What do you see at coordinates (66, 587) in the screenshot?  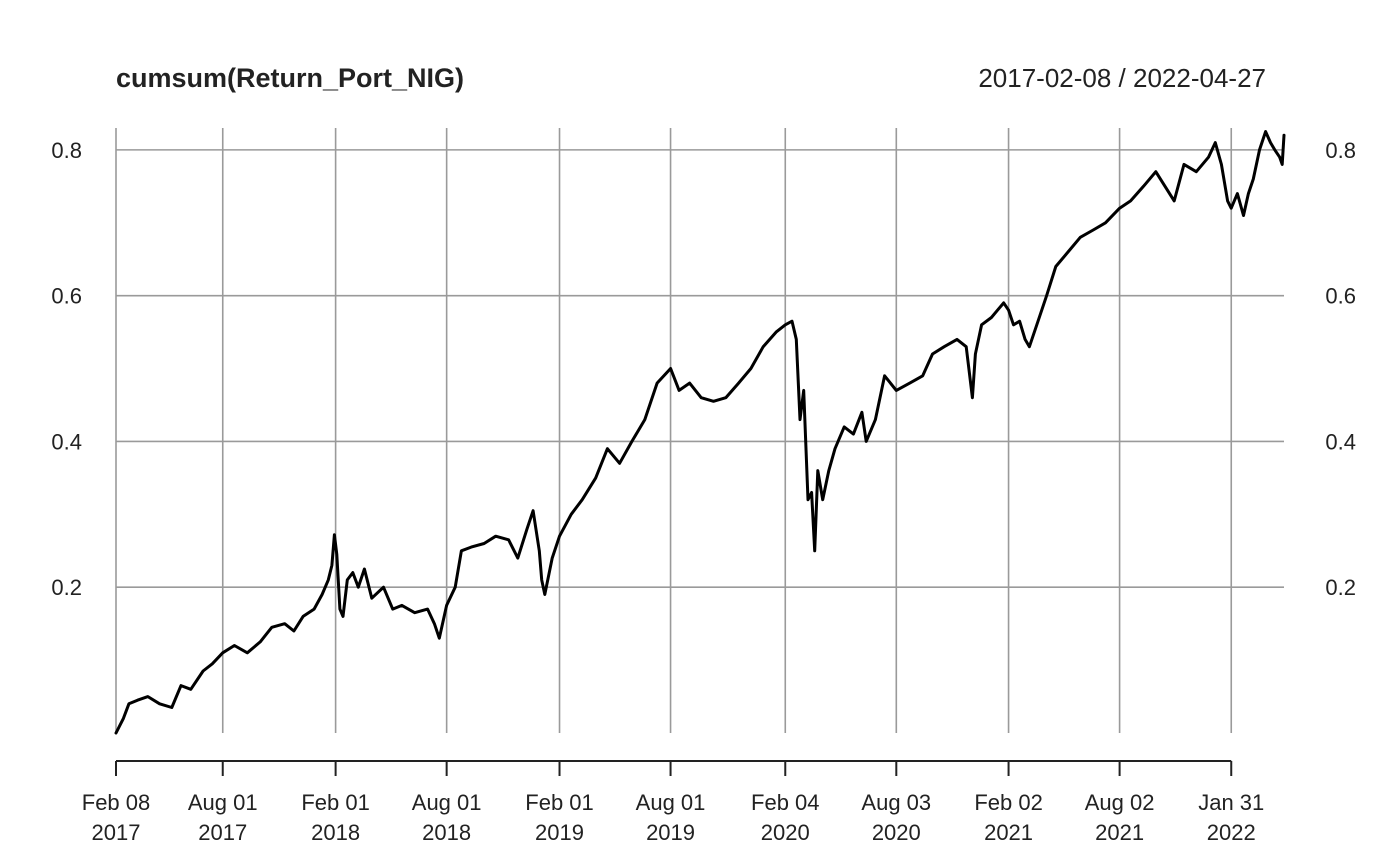 I see `y-tick-label-left: 0.2` at bounding box center [66, 587].